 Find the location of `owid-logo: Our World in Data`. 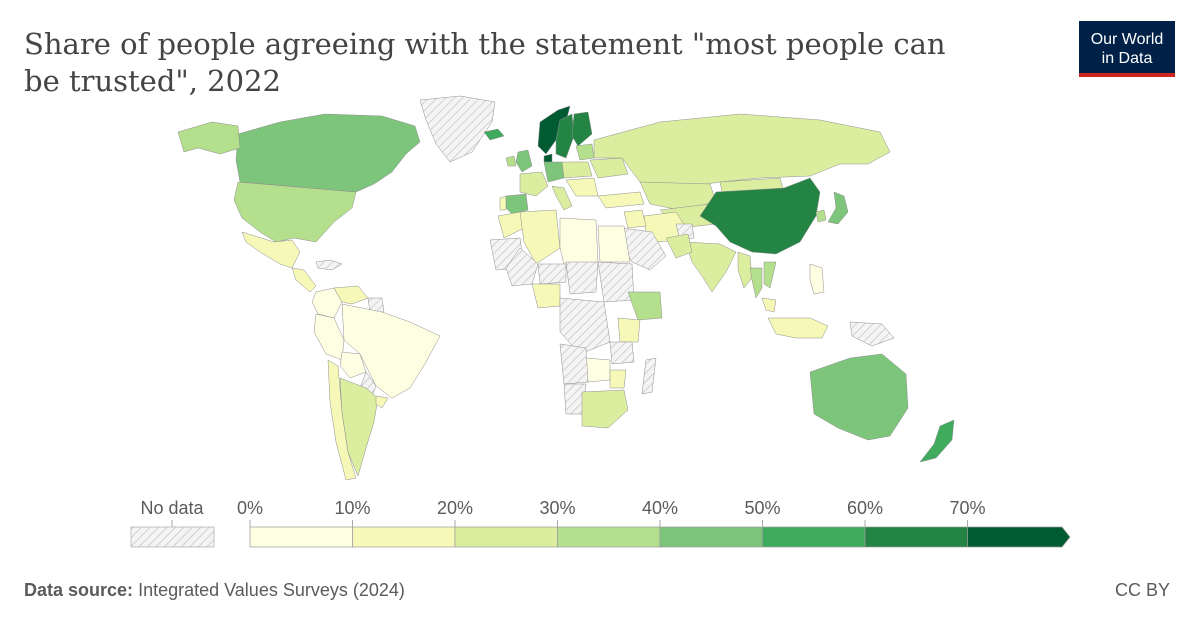

owid-logo: Our World in Data is located at coordinates (1127, 49).